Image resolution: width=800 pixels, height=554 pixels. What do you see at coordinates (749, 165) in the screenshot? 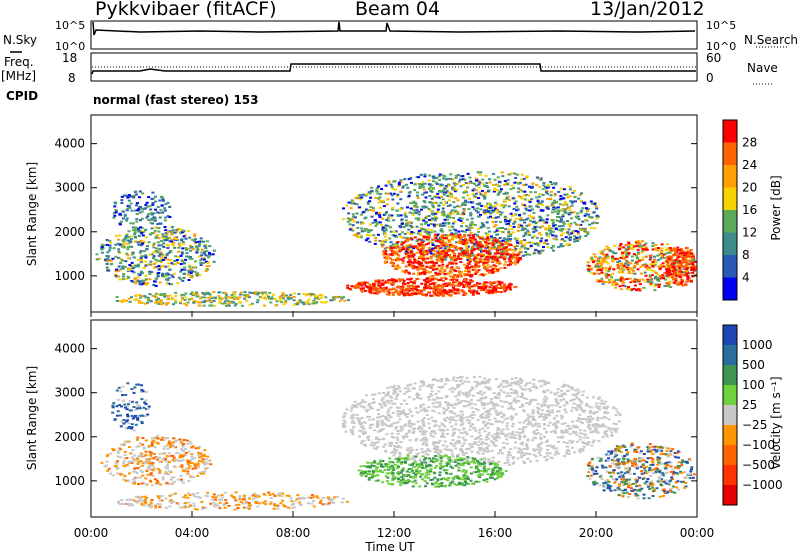
I see `colorbar-tick-label: 24` at bounding box center [749, 165].